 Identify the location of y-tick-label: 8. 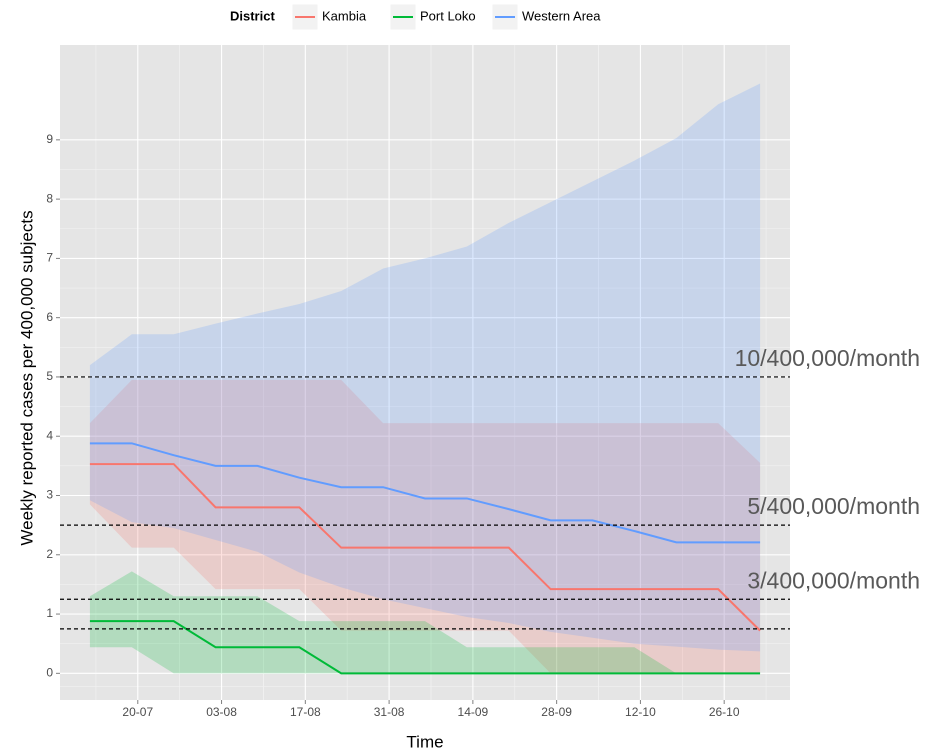
(49, 198).